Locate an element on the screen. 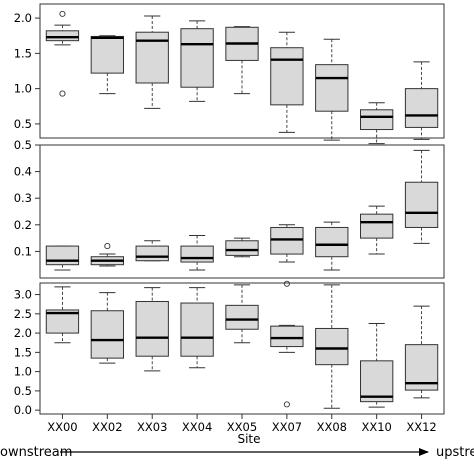  x-tick-label-xx12: XX12 is located at coordinates (421, 427).